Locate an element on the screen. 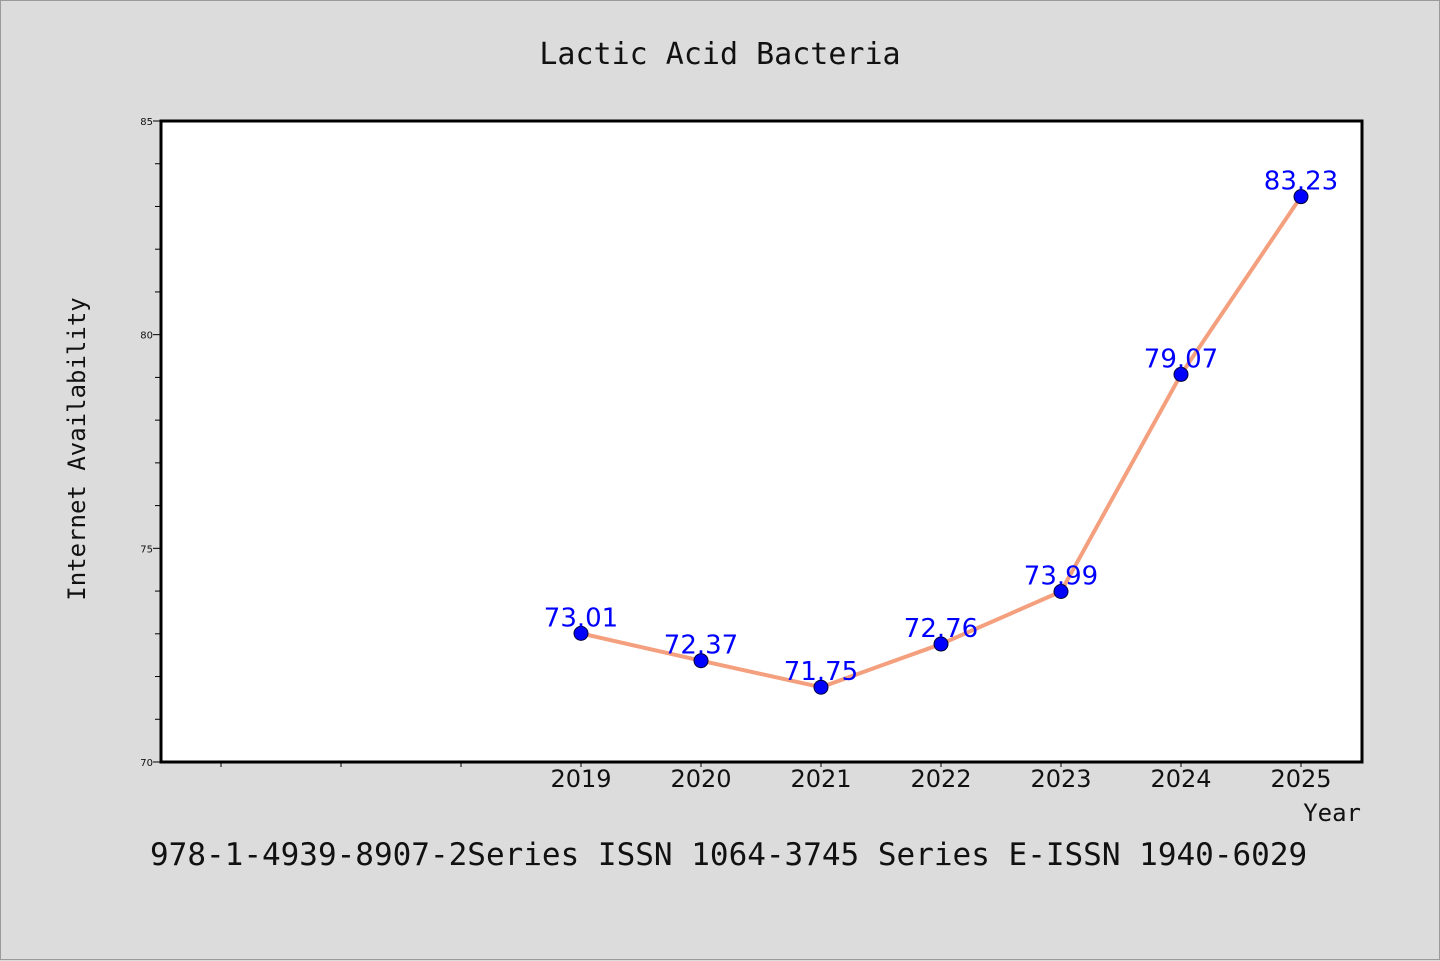 The height and width of the screenshot is (961, 1440). x-tick-label: 2025 is located at coordinates (1300, 779).